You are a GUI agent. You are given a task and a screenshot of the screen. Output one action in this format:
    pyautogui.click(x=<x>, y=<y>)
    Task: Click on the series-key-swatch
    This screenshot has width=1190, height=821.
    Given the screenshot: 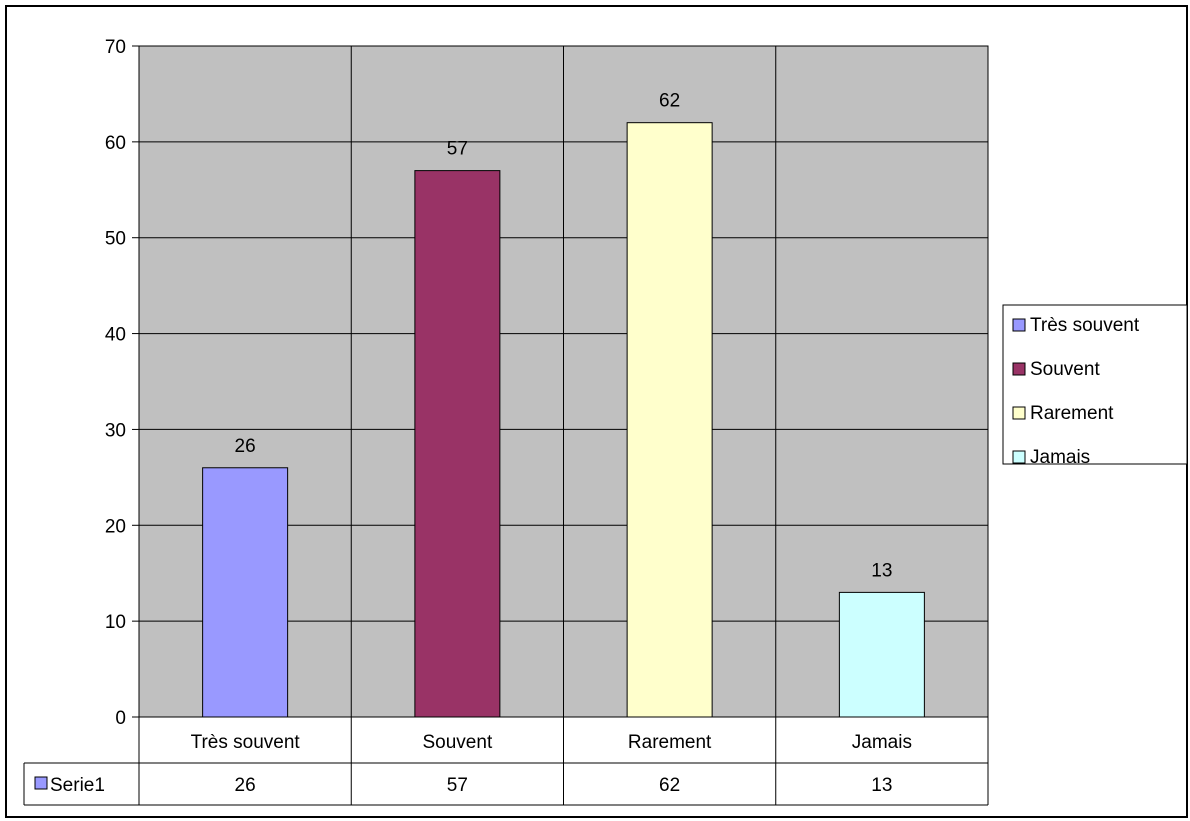 What is the action you would take?
    pyautogui.click(x=41, y=783)
    